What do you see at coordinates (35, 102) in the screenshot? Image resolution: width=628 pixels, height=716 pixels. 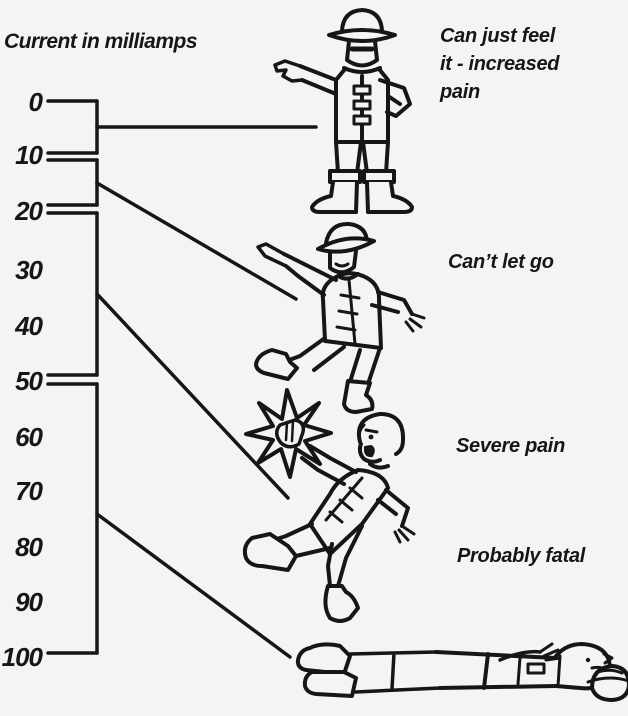 I see `tick-label-0: 0` at bounding box center [35, 102].